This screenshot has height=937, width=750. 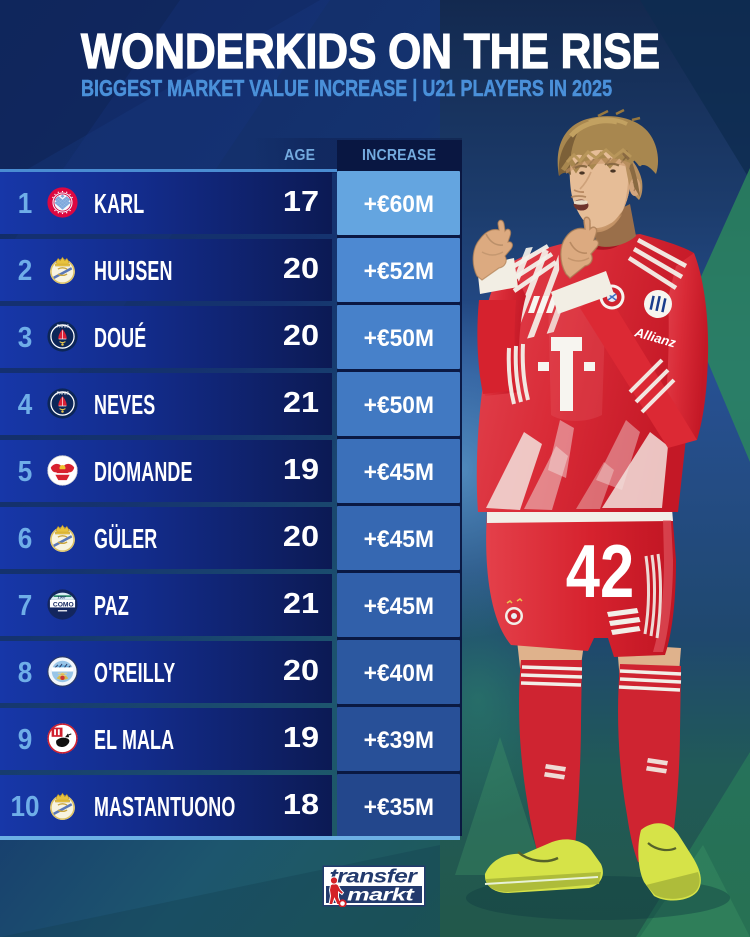 What do you see at coordinates (61, 598) in the screenshot?
I see `svg-text: 1907` at bounding box center [61, 598].